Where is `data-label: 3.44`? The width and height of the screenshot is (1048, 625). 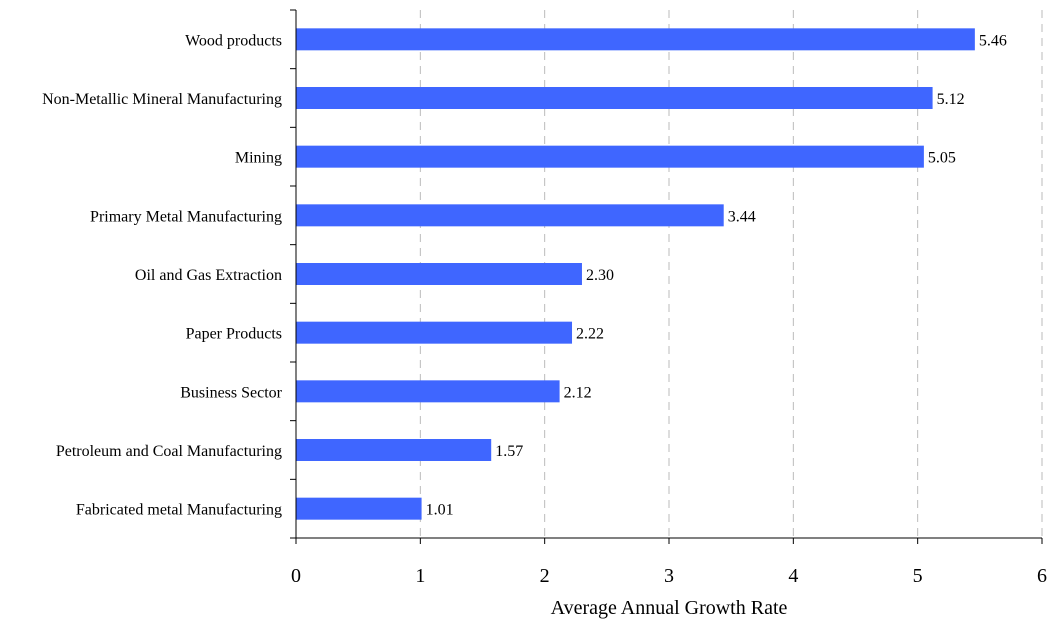 data-label: 3.44 is located at coordinates (742, 216).